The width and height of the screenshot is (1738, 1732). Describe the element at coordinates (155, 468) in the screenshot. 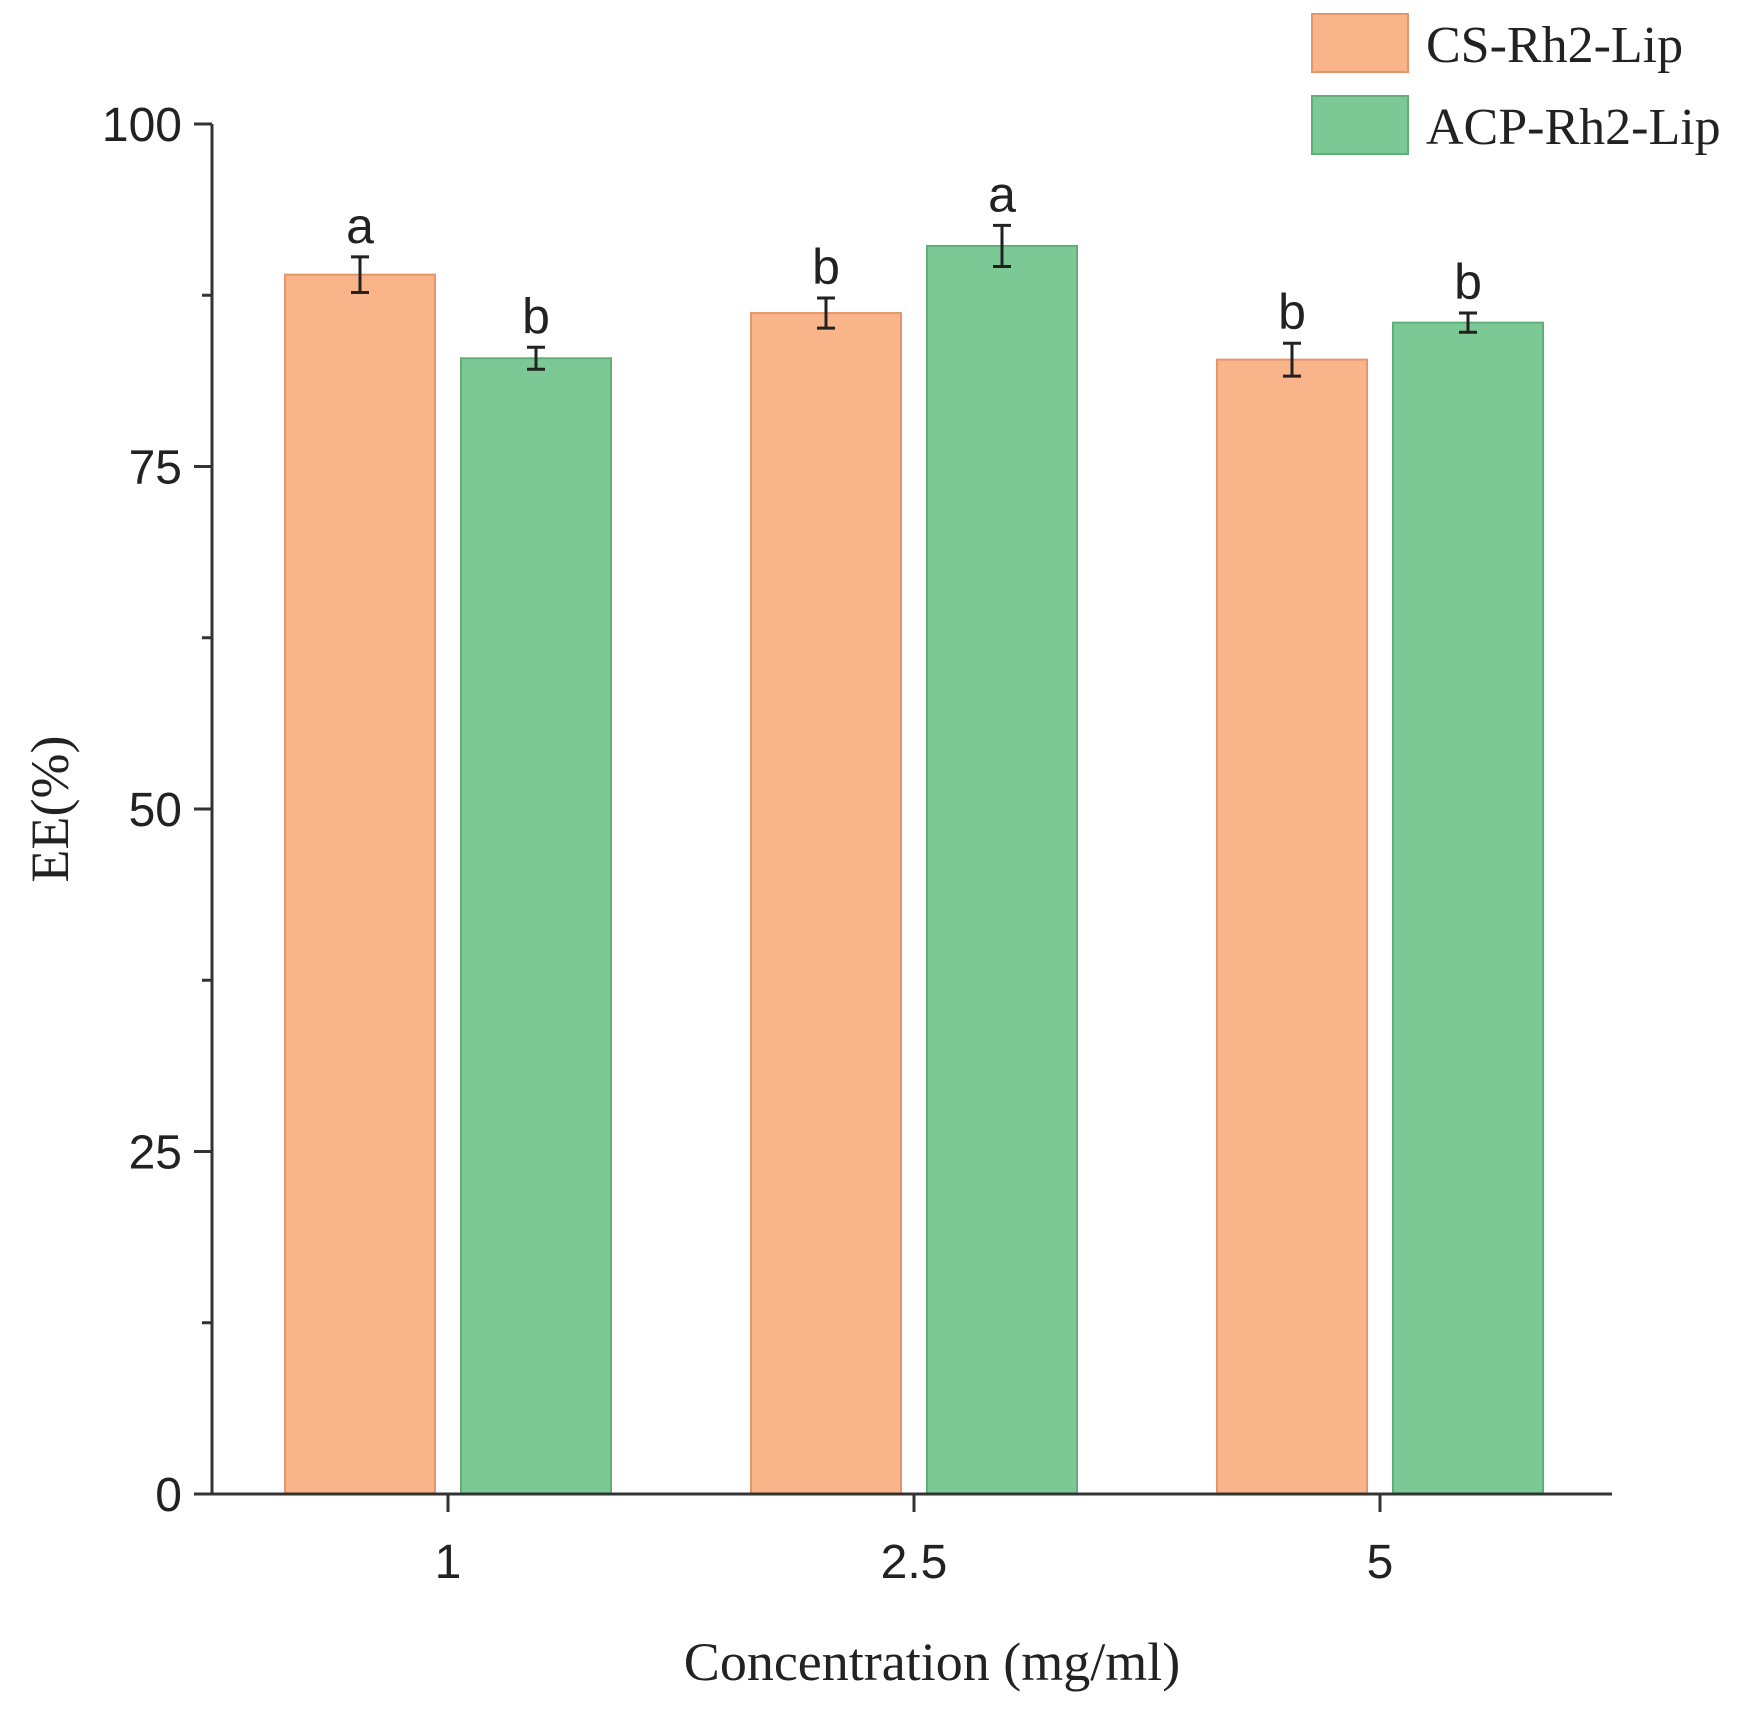

I see `y-tick-label: 75` at that location.